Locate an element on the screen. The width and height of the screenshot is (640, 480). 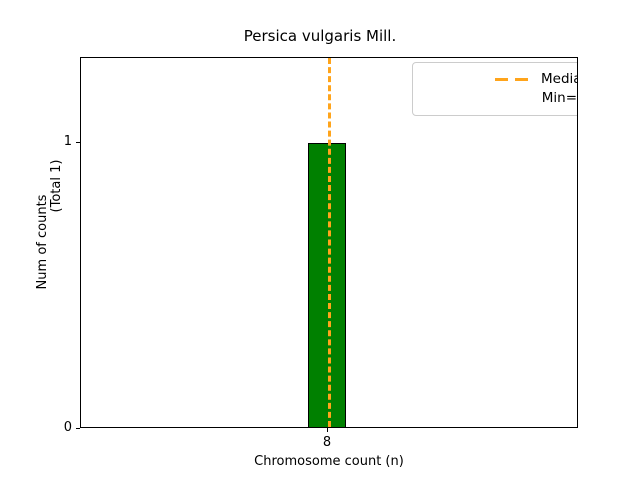
y-axis-label-total: (Total 1) is located at coordinates (56, 186).